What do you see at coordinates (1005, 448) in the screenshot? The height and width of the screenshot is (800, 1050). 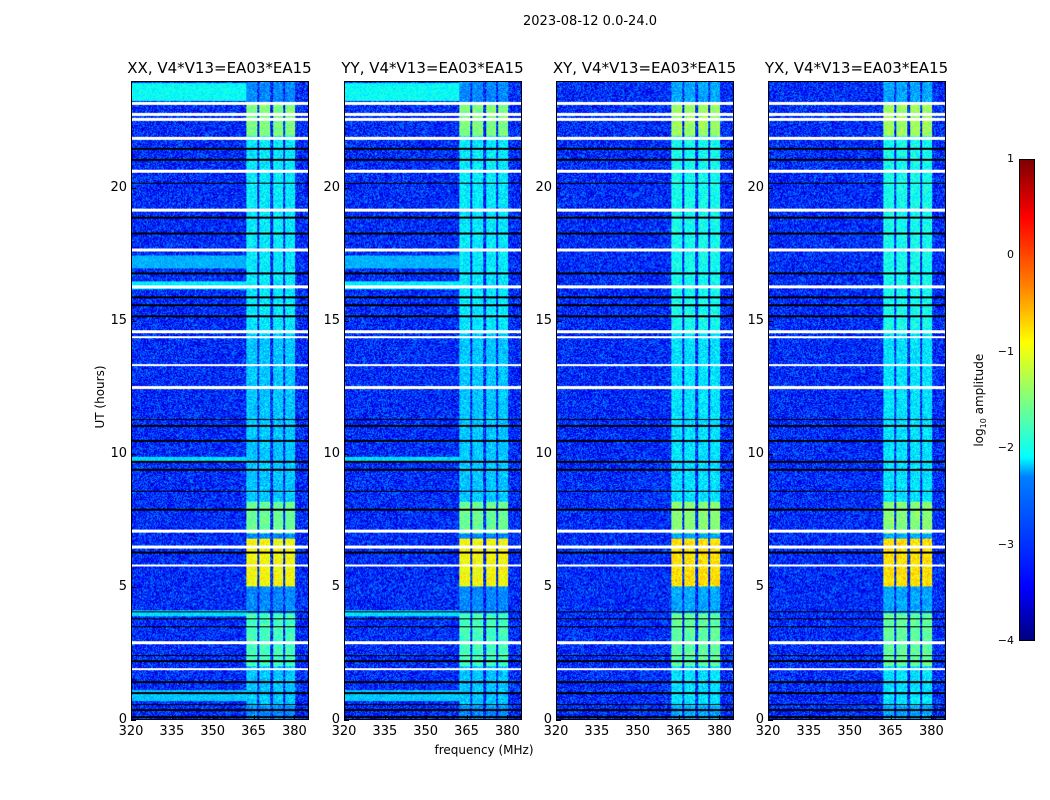 I see `colorbar-tick-label: −2` at bounding box center [1005, 448].